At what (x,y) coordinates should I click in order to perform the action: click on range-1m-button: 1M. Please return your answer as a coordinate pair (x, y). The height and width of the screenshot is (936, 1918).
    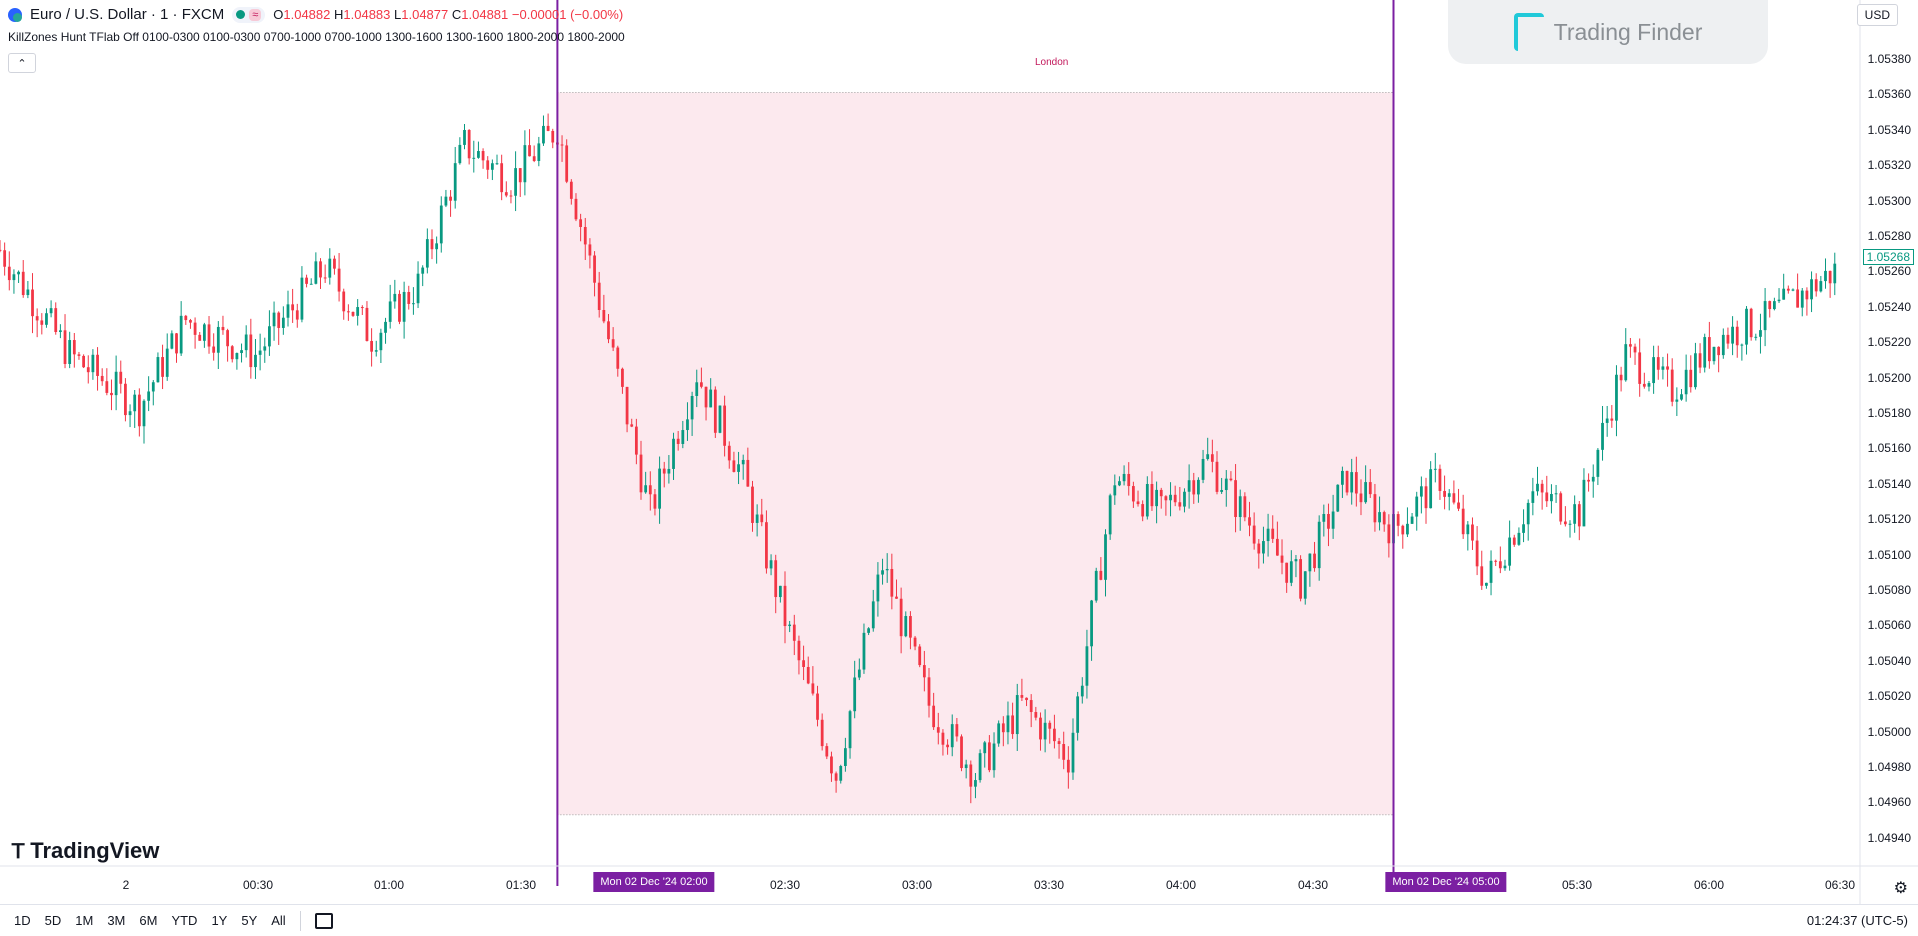
    Looking at the image, I should click on (84, 920).